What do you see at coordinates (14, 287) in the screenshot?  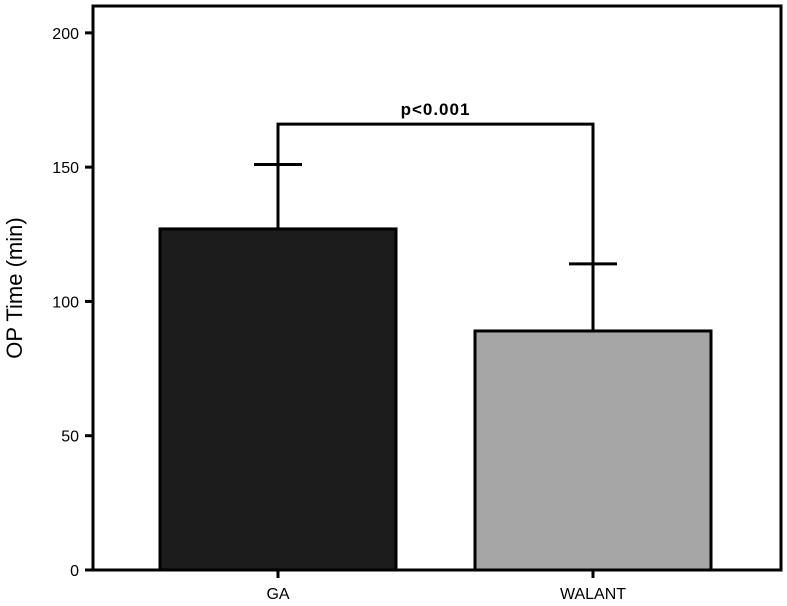 I see `y-axis-title: OP Time (min)` at bounding box center [14, 287].